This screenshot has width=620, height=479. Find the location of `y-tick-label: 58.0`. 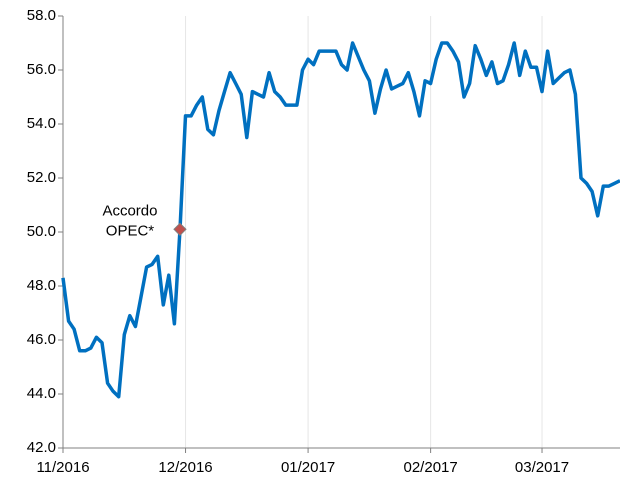

y-tick-label: 58.0 is located at coordinates (41, 15).